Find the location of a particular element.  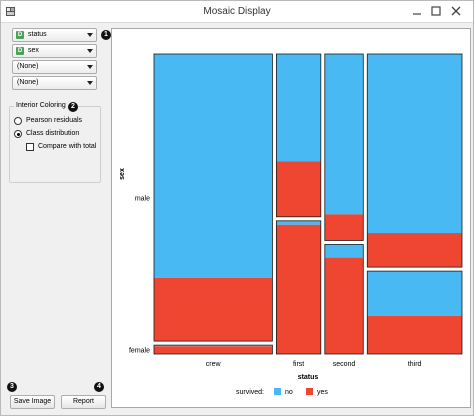

mosaic-cell-outline-third-male is located at coordinates (414, 160).